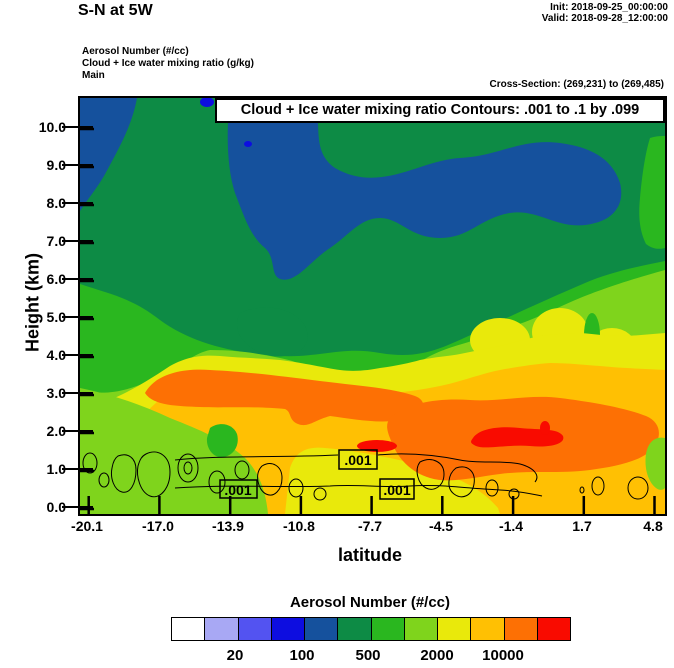 This screenshot has width=674, height=668. Describe the element at coordinates (56, 165) in the screenshot. I see `y-tick-label: 9.0` at that location.